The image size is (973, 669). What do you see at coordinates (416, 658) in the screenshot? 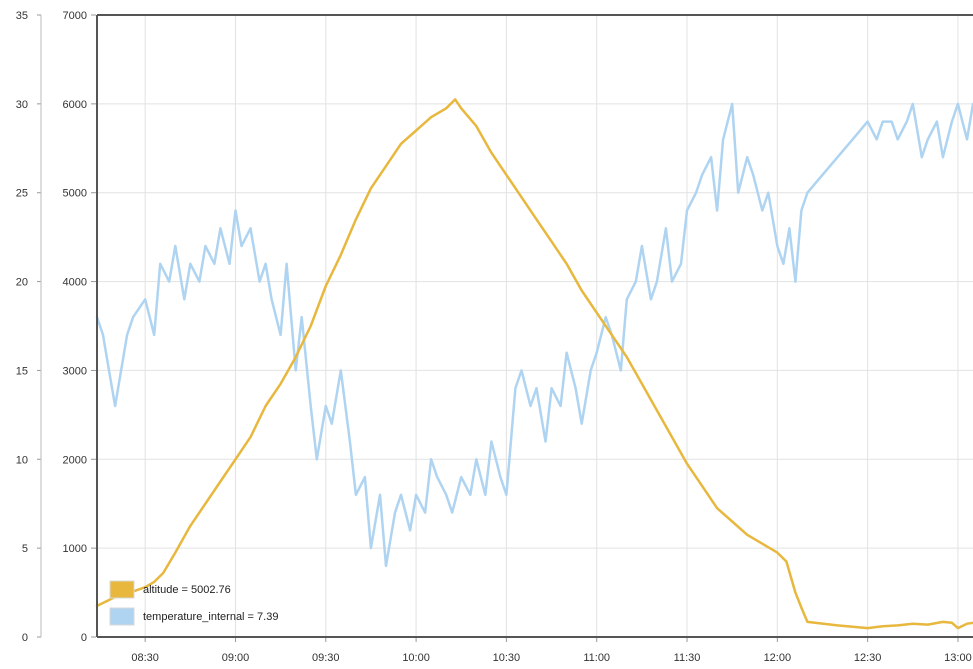
I see `x-tick-label: 10:00` at bounding box center [416, 658].